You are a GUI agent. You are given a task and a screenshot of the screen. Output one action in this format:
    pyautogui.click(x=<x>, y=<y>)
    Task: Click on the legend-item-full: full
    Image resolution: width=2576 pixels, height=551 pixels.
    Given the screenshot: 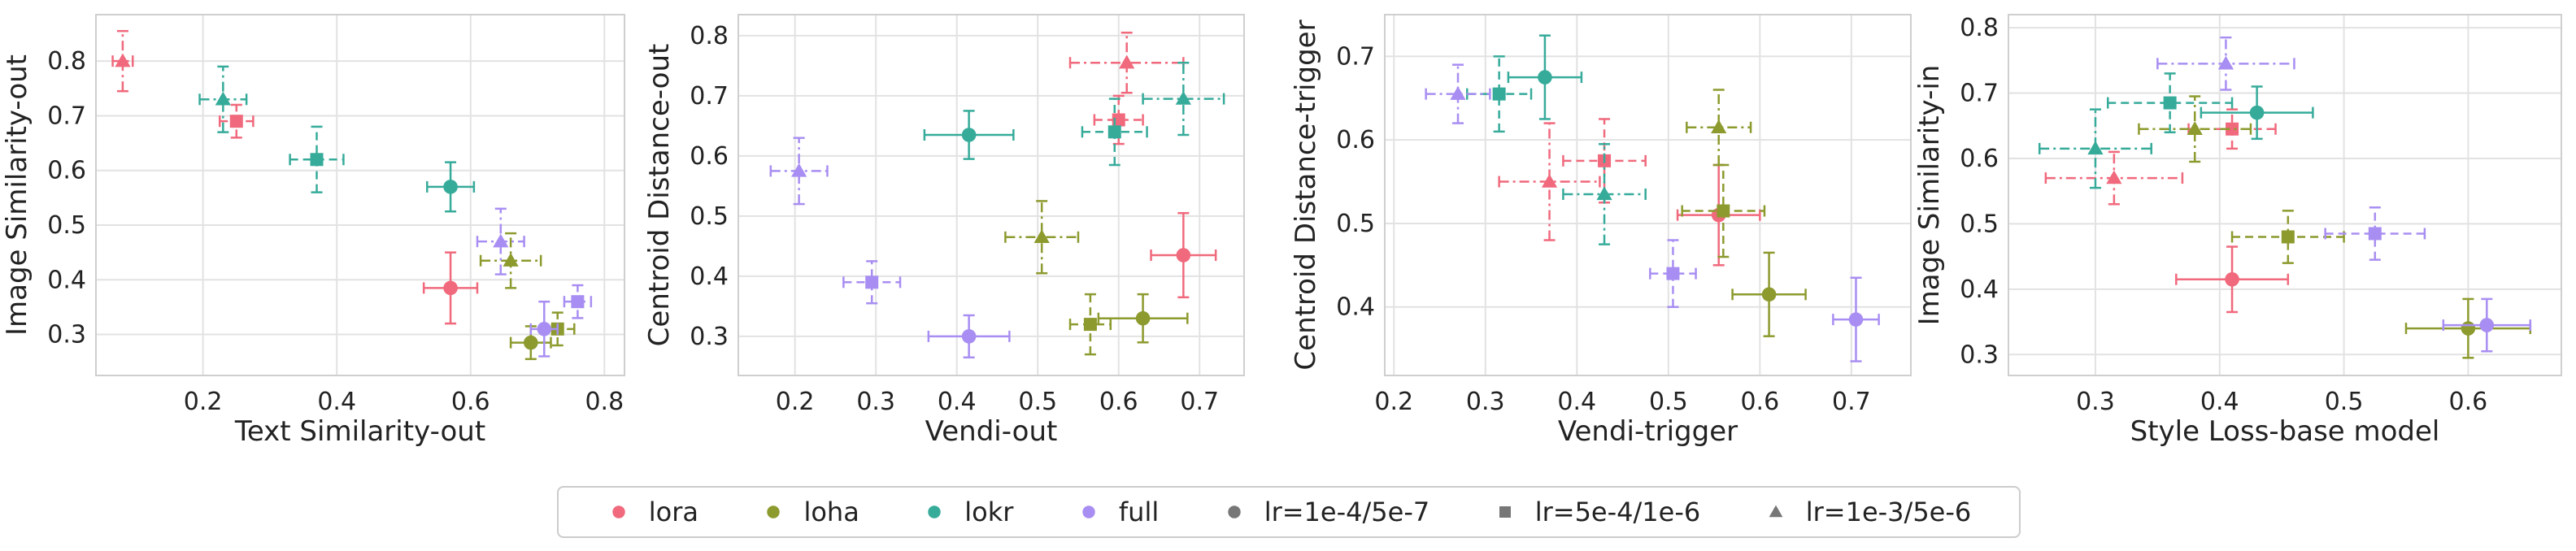 What is the action you would take?
    pyautogui.click(x=1118, y=512)
    